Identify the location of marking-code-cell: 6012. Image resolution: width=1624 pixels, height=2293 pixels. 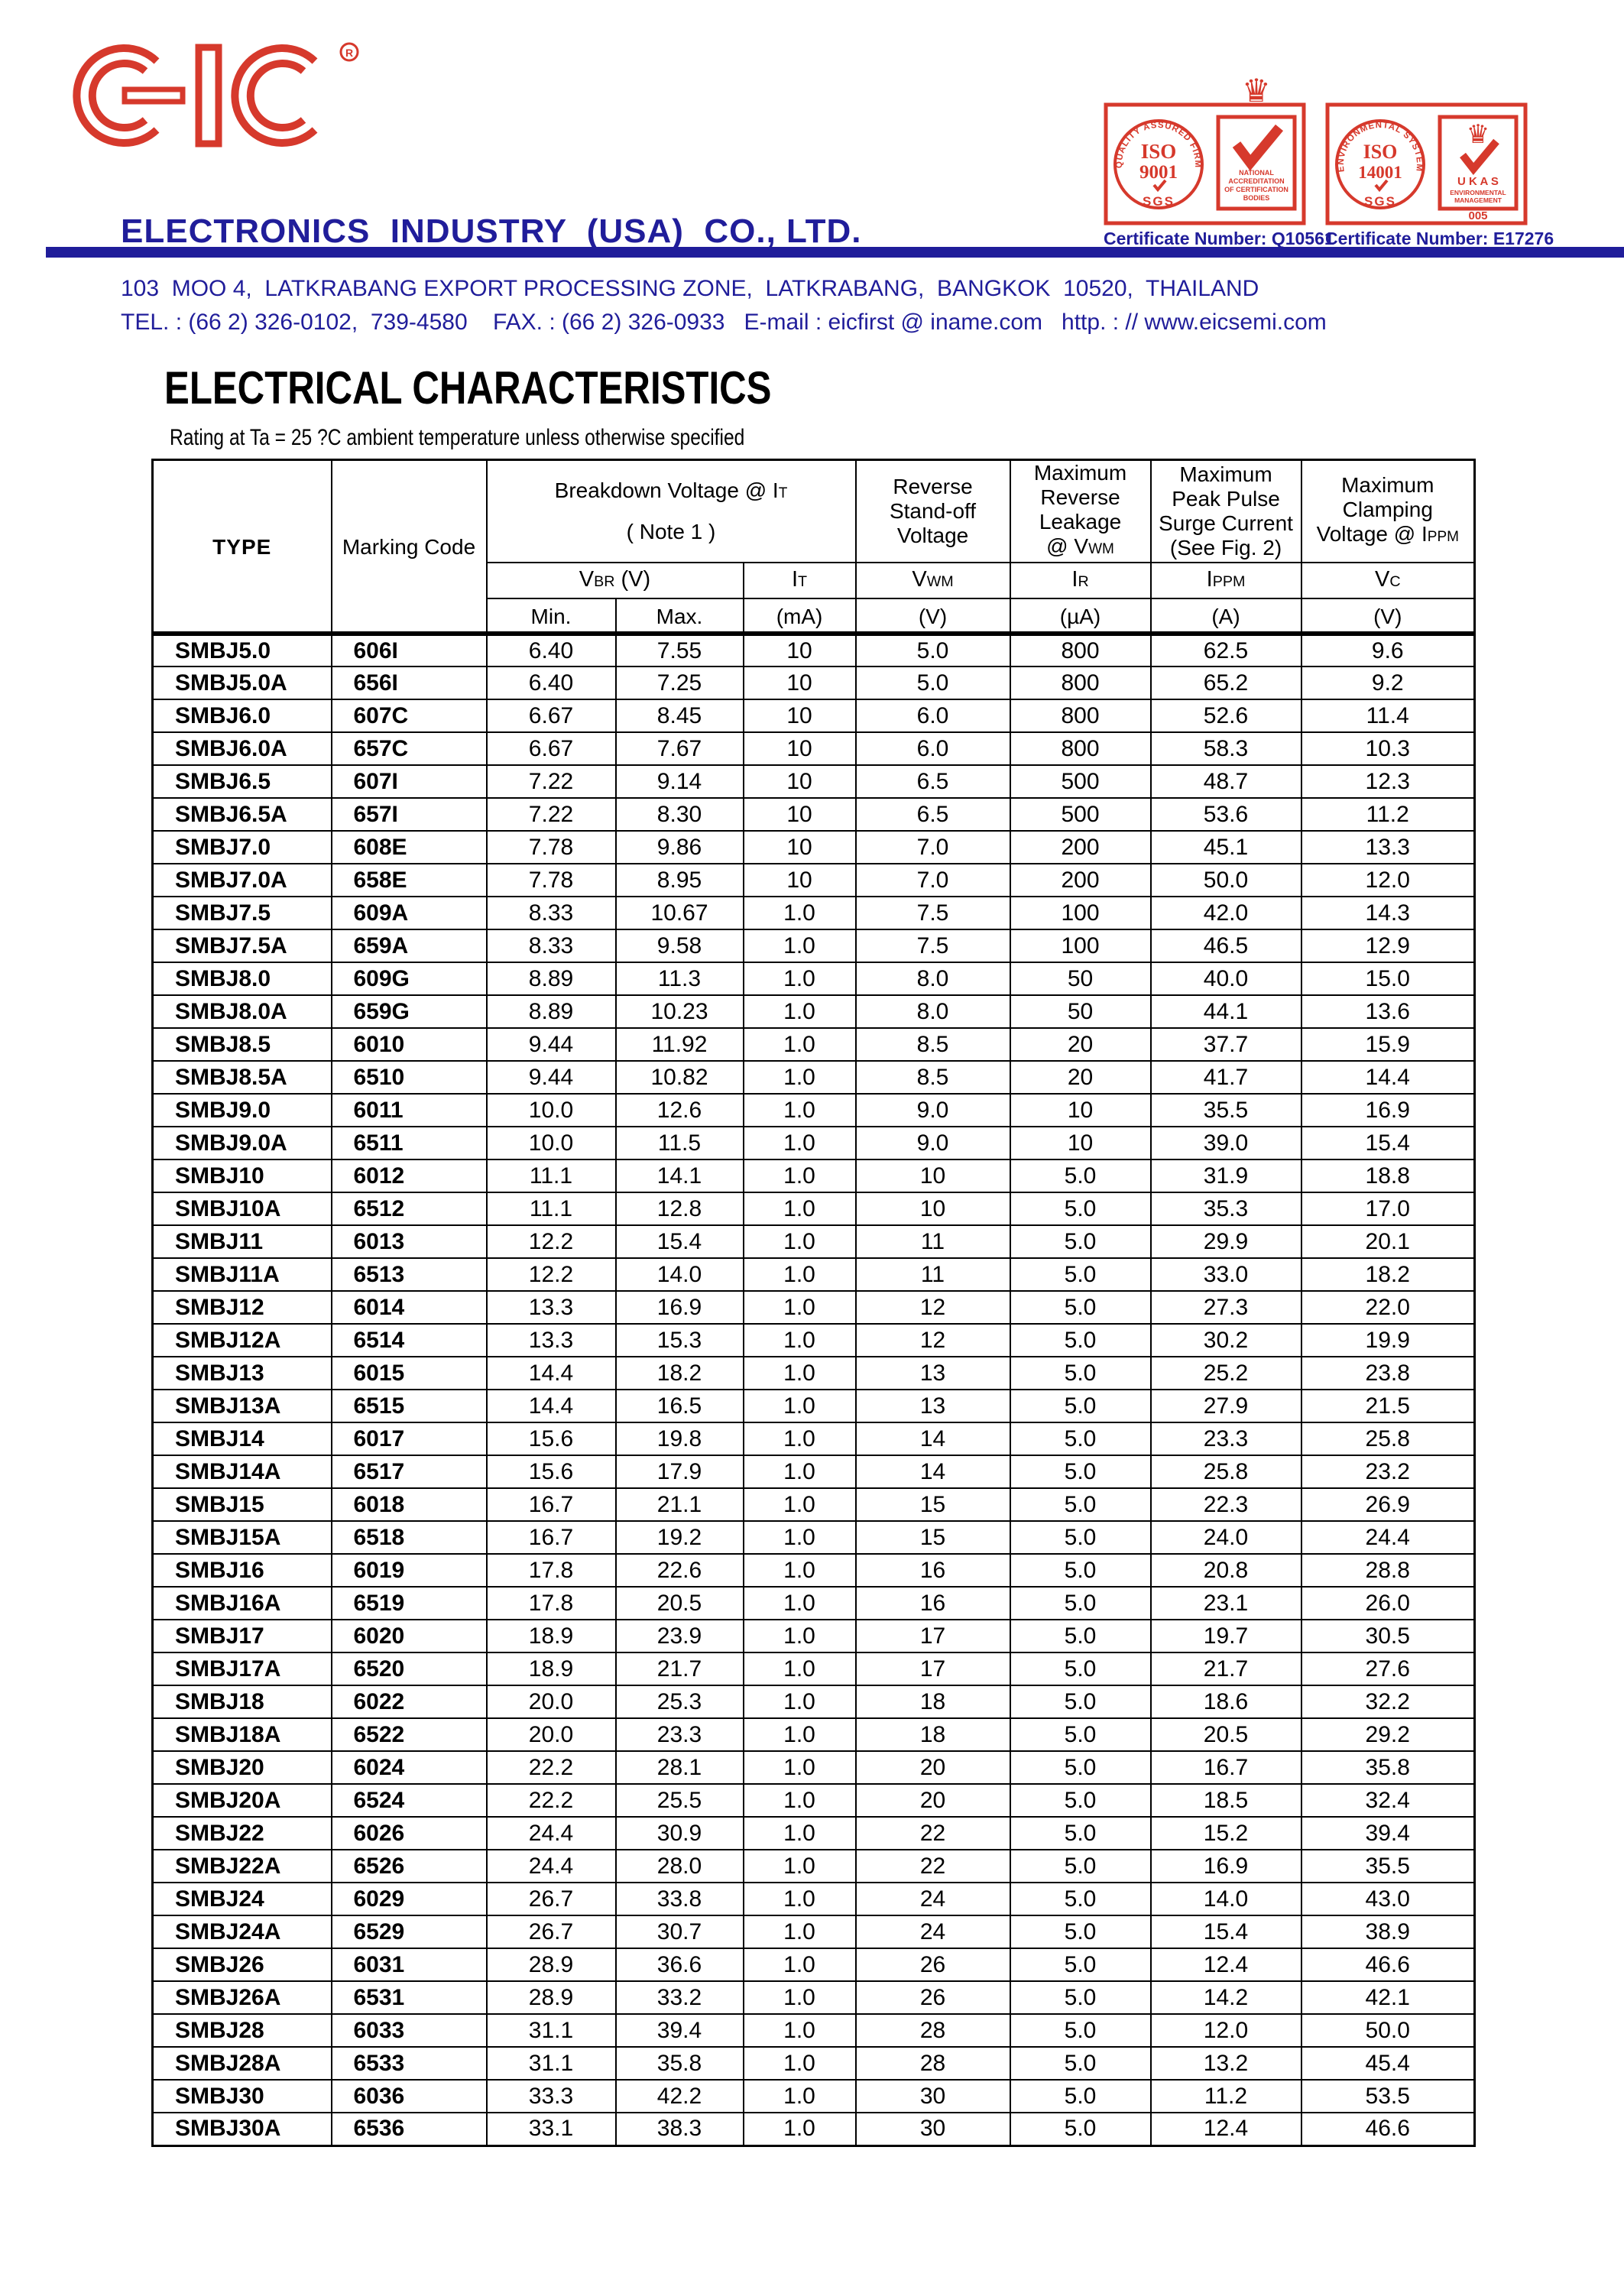
(409, 1176).